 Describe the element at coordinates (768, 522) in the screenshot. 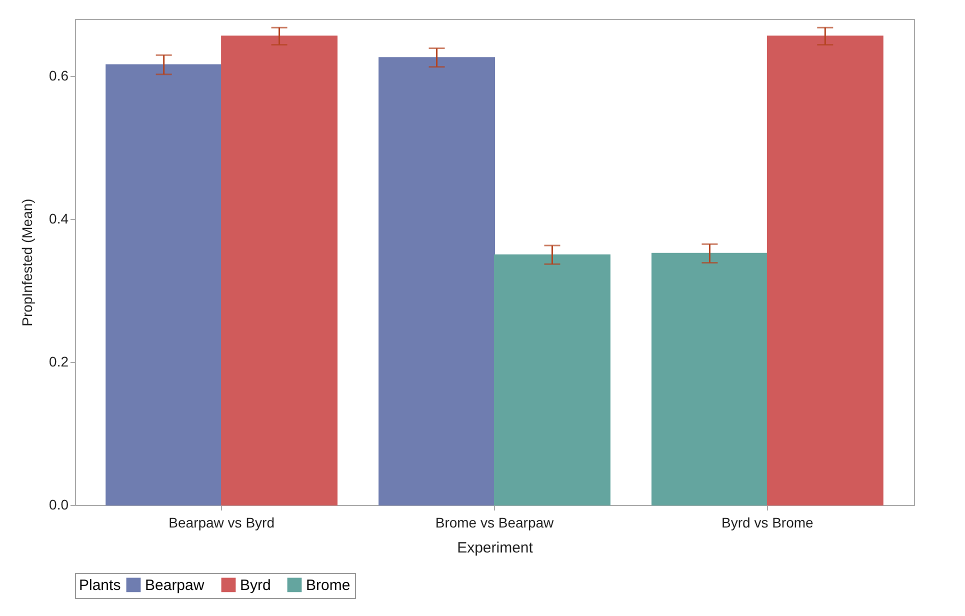

I see `x-tick-label: Byrd vs Brome` at that location.